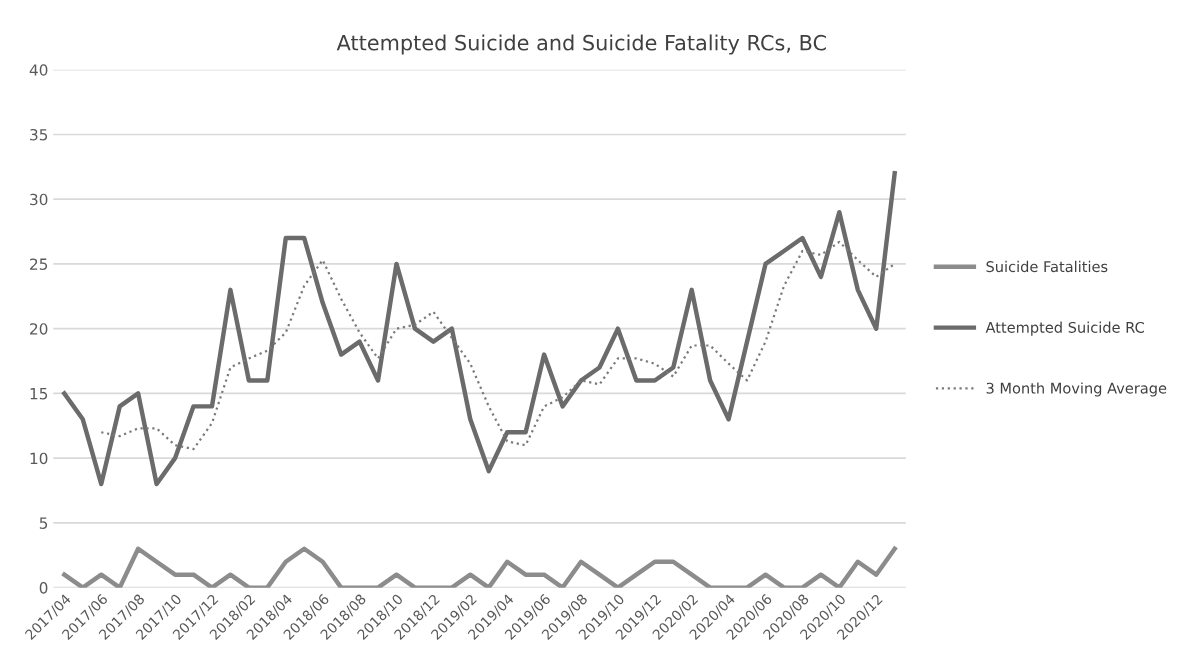 This screenshot has height=664, width=1184. I want to click on y-tick-label: 15, so click(39, 394).